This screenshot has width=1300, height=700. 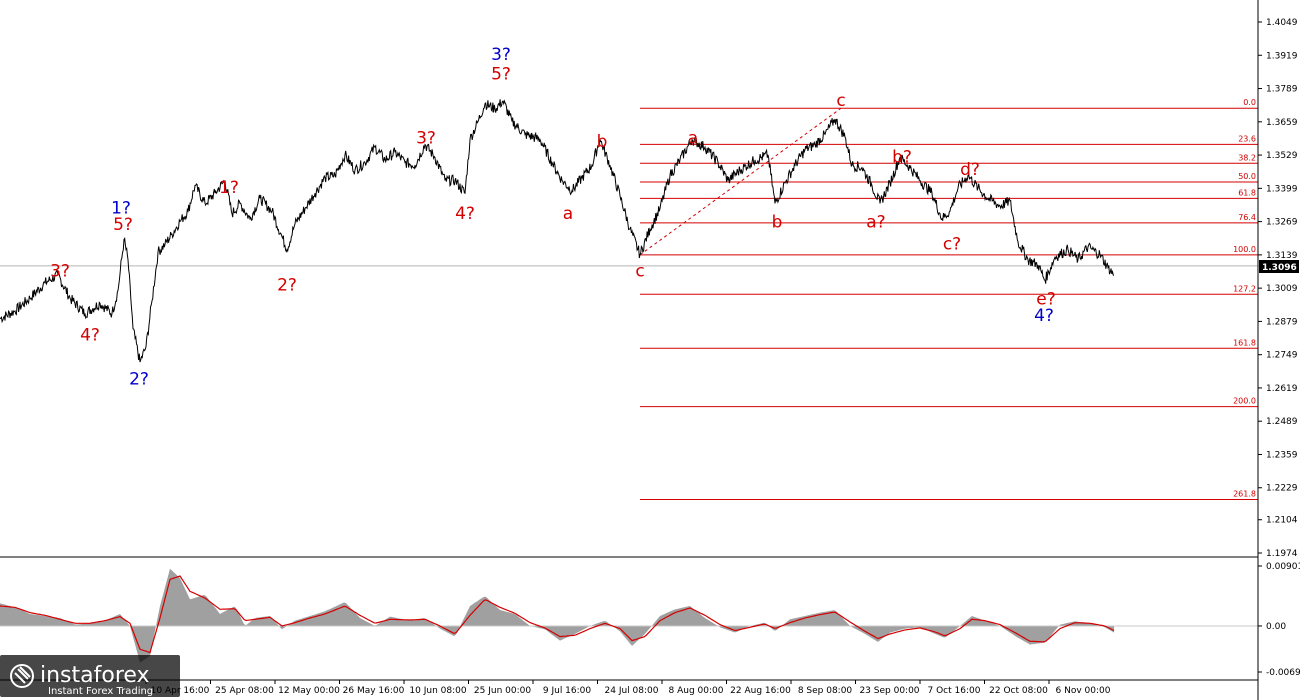 What do you see at coordinates (1282, 223) in the screenshot?
I see `price-tick-label: 1.3269` at bounding box center [1282, 223].